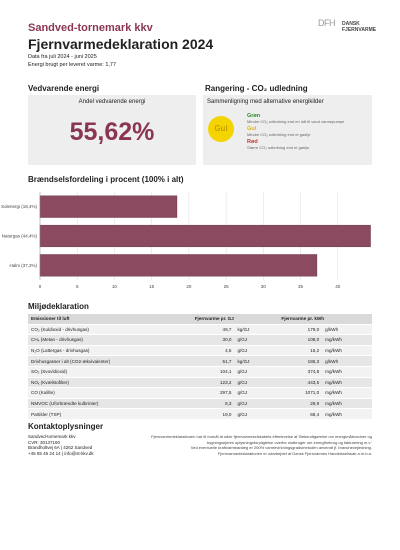 Image resolution: width=400 pixels, height=550 pixels. I want to click on table-cell: 49,7, so click(213, 330).